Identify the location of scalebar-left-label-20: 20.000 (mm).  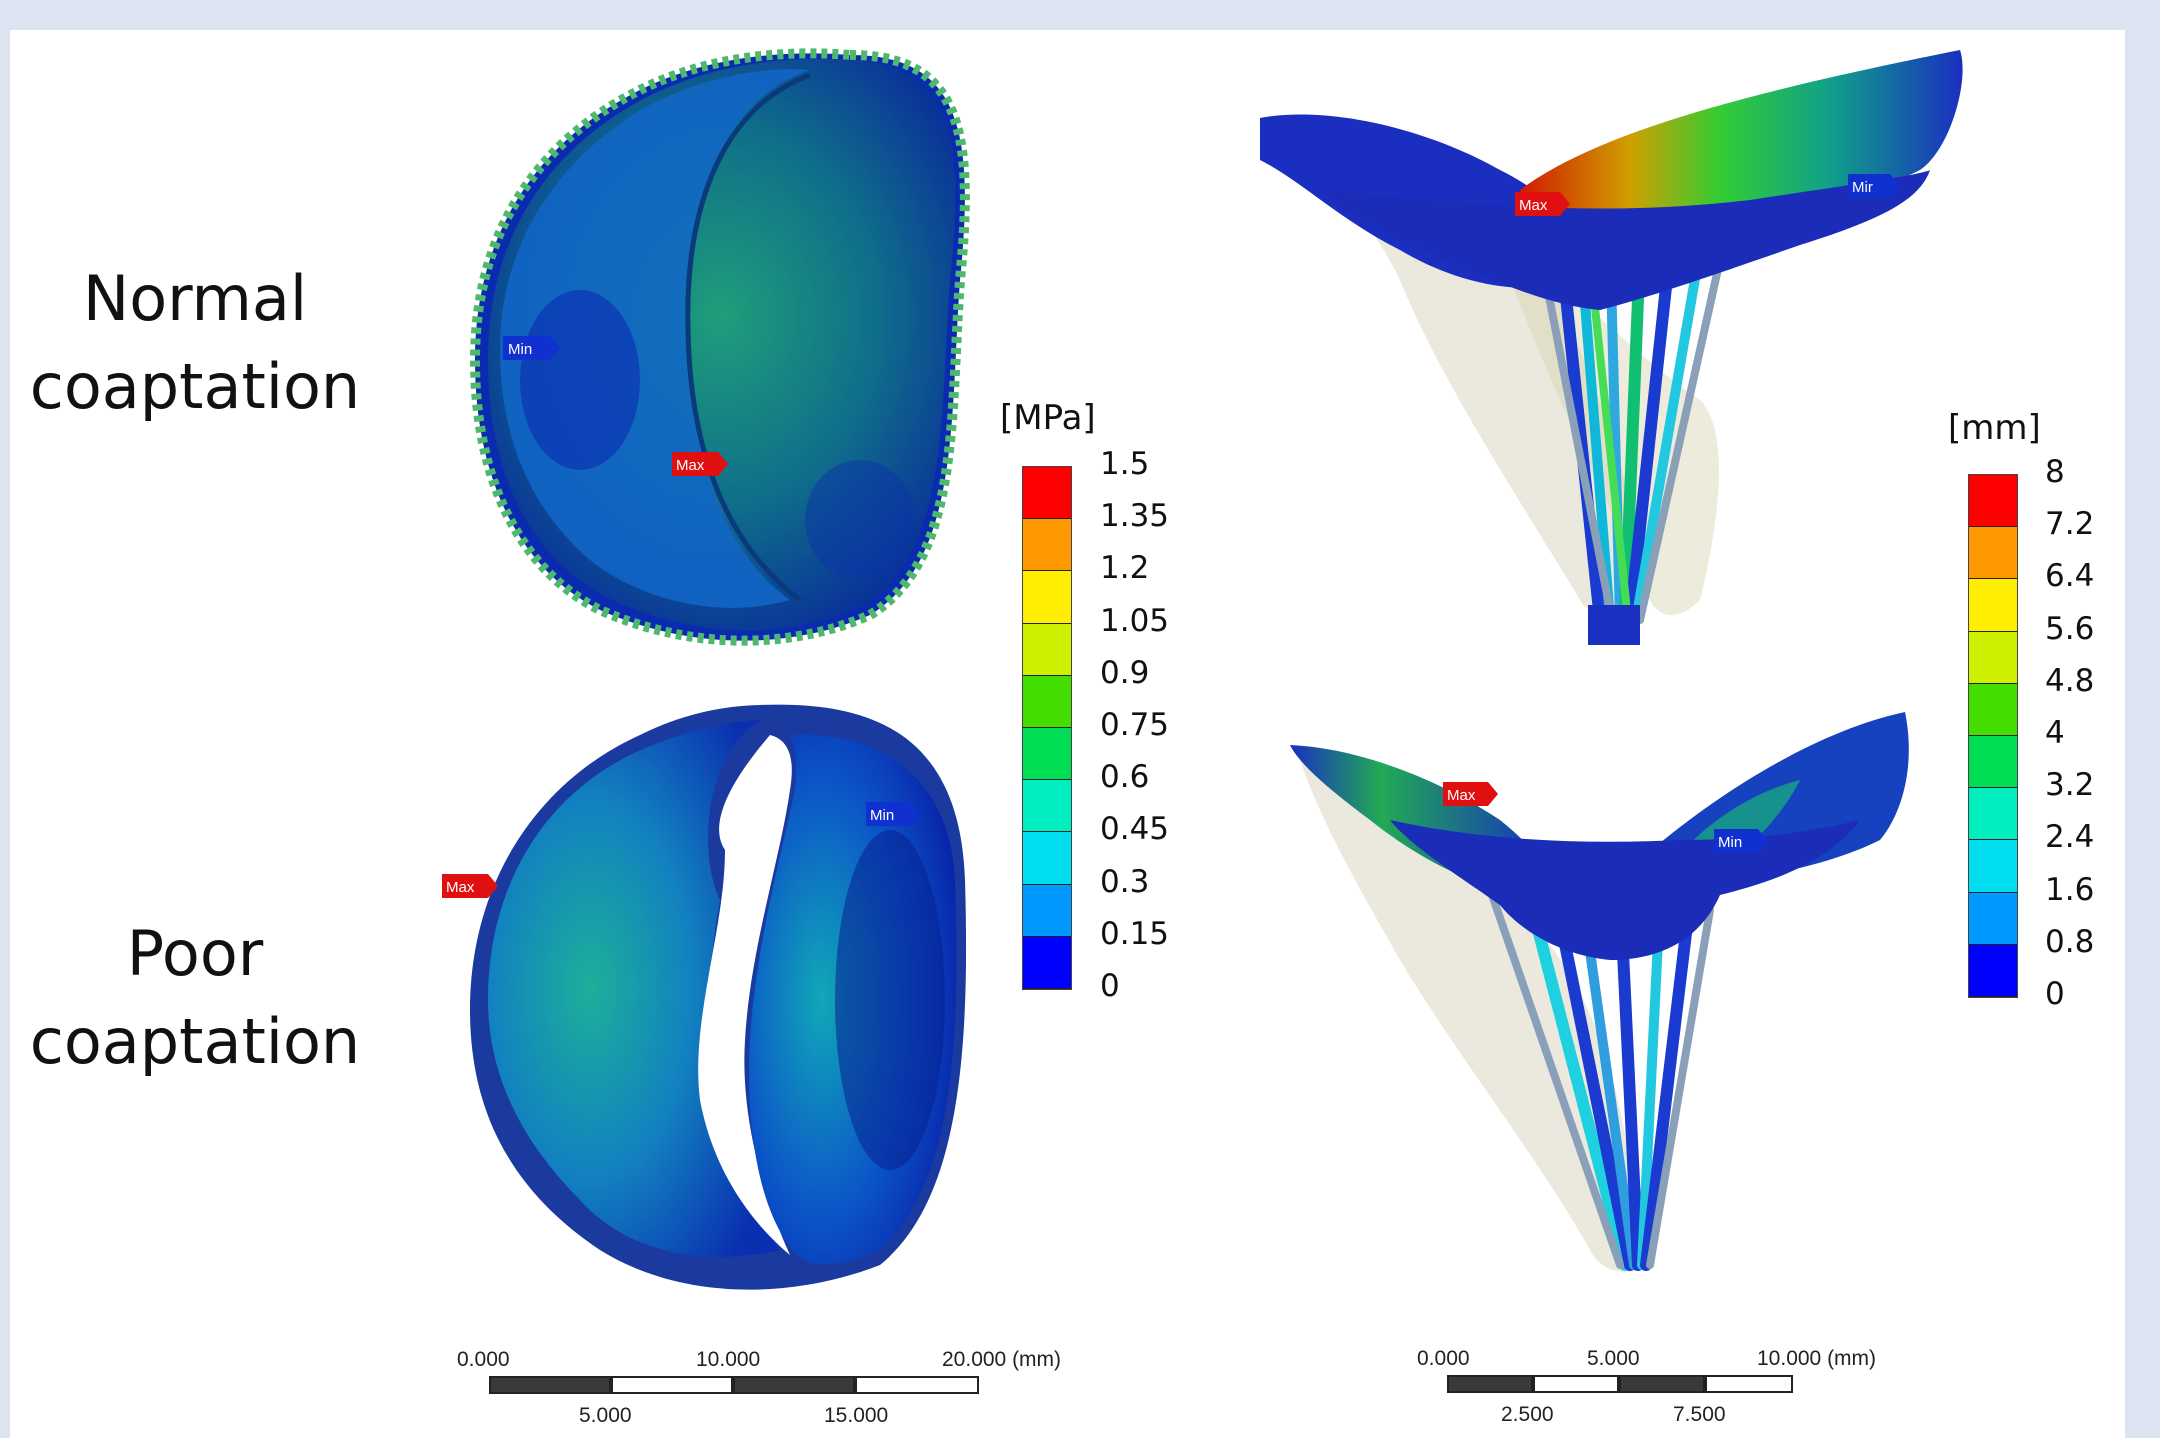
(1002, 1359).